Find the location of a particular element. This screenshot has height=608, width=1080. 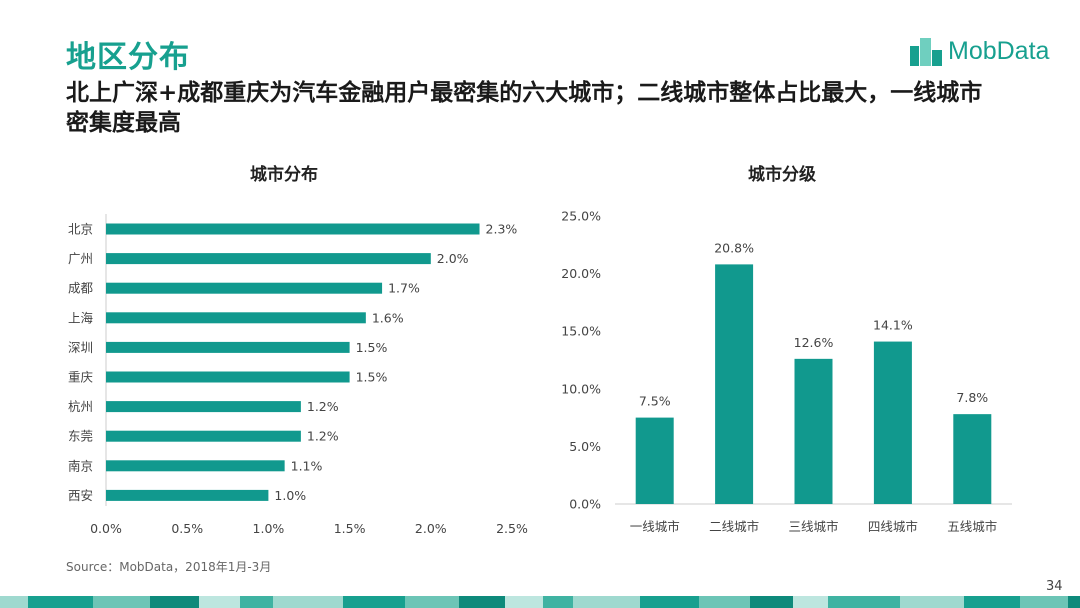

data-label: 7.5% is located at coordinates (655, 401).